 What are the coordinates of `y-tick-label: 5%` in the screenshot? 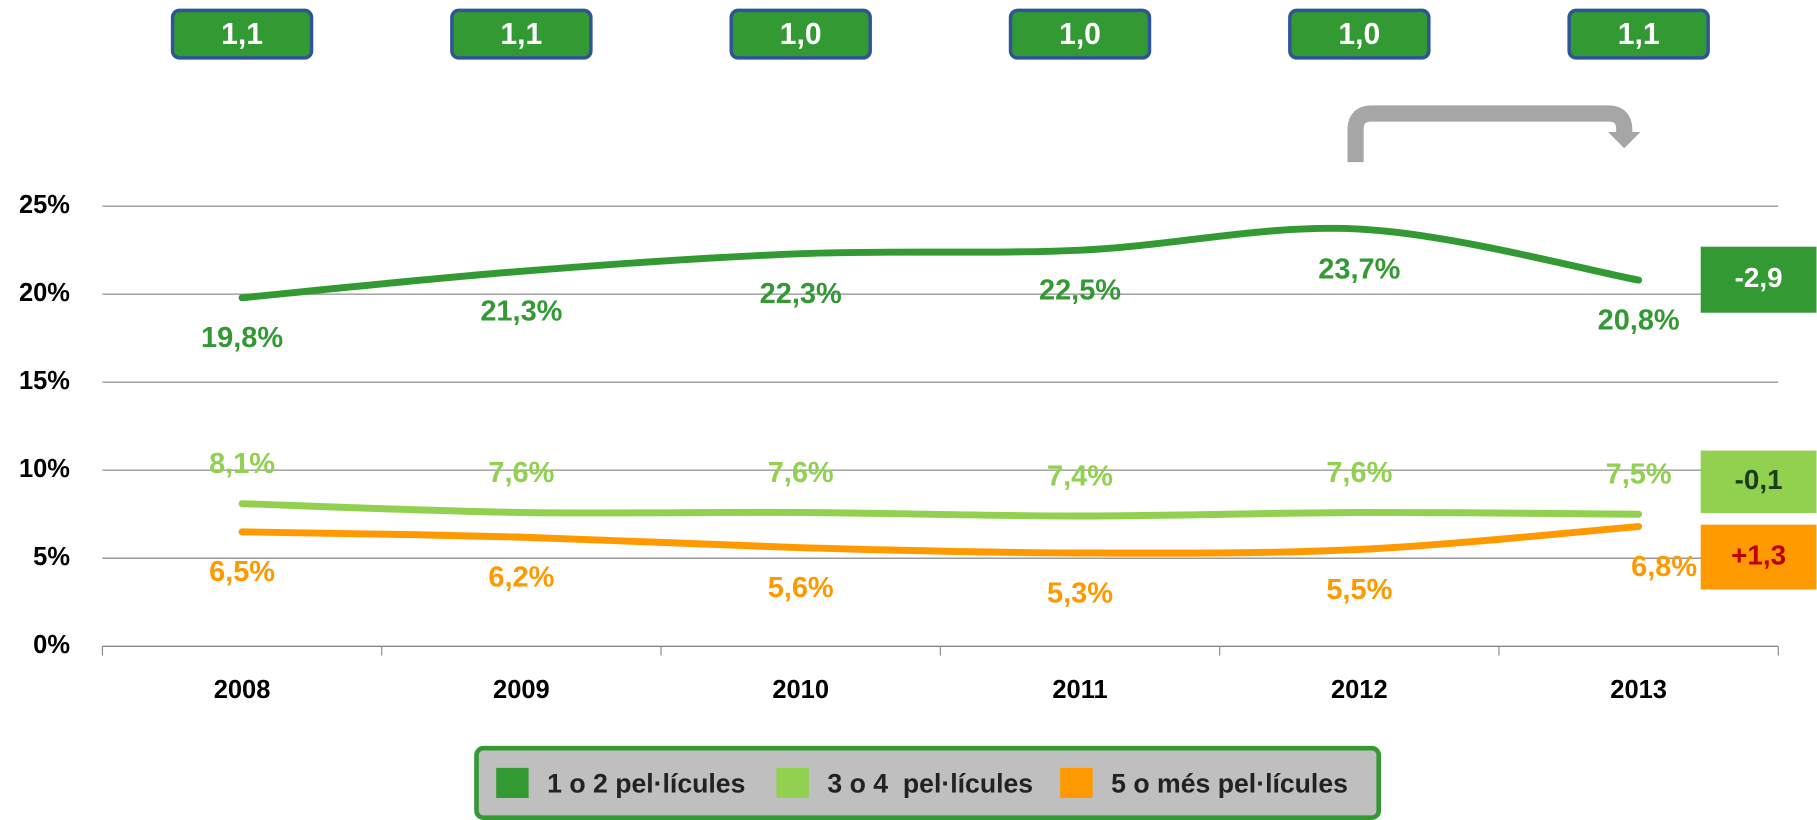 It's located at (51, 557).